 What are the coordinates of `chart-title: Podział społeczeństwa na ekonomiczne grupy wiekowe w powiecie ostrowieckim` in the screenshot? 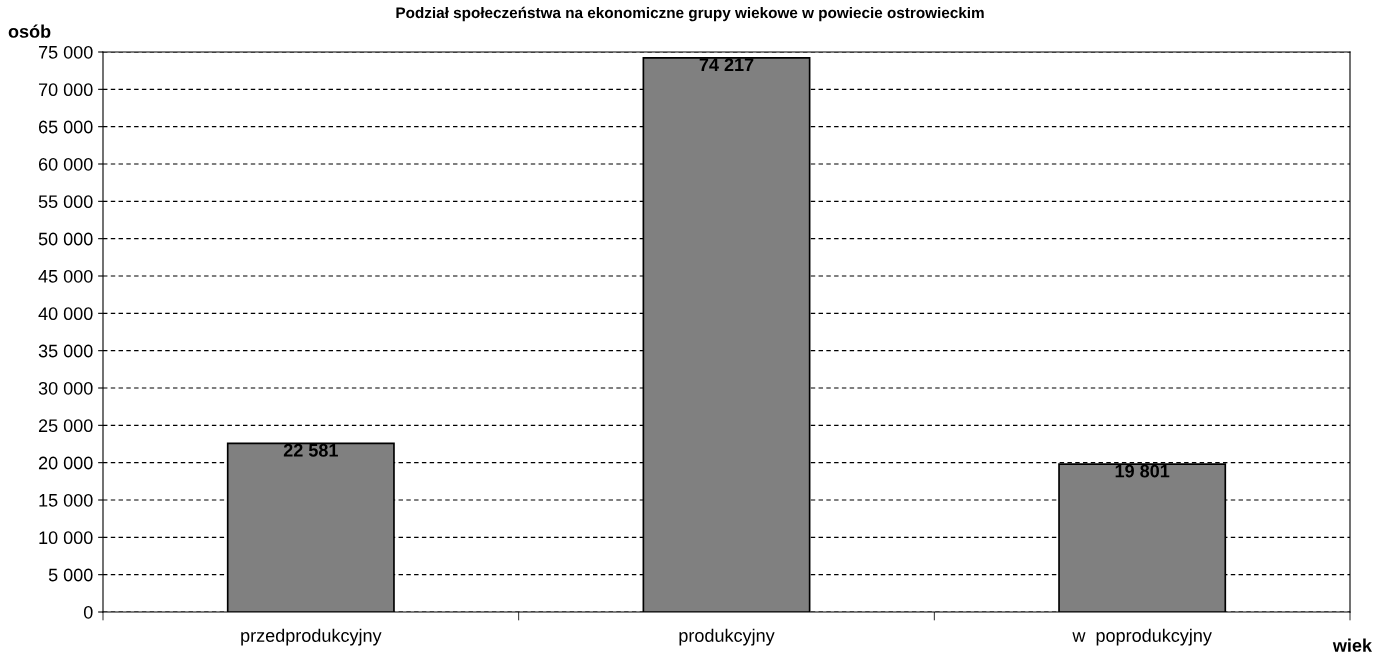 It's located at (690, 14).